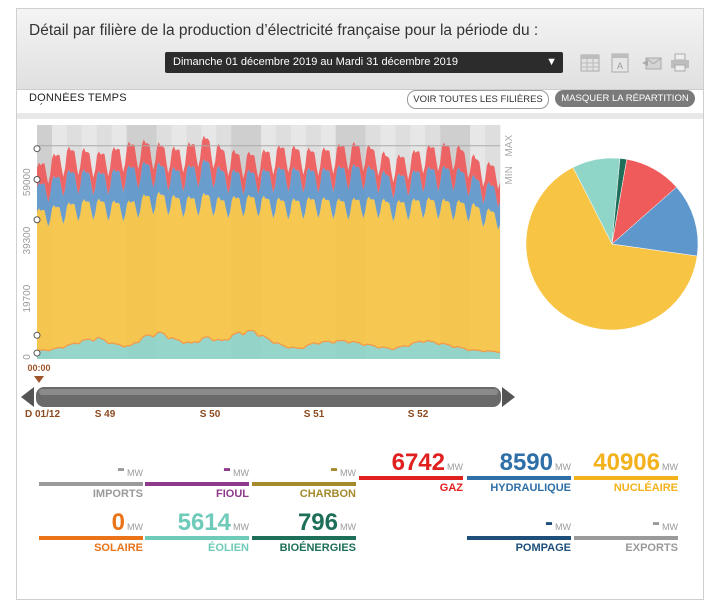  What do you see at coordinates (268, 392) in the screenshot?
I see `timeline-scrollbar-shine` at bounding box center [268, 392].